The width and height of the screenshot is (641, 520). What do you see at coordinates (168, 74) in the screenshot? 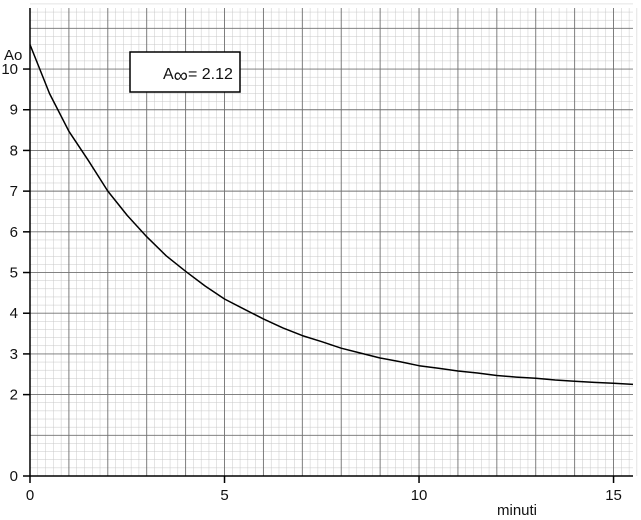
I see `annotation-prefix: A` at bounding box center [168, 74].